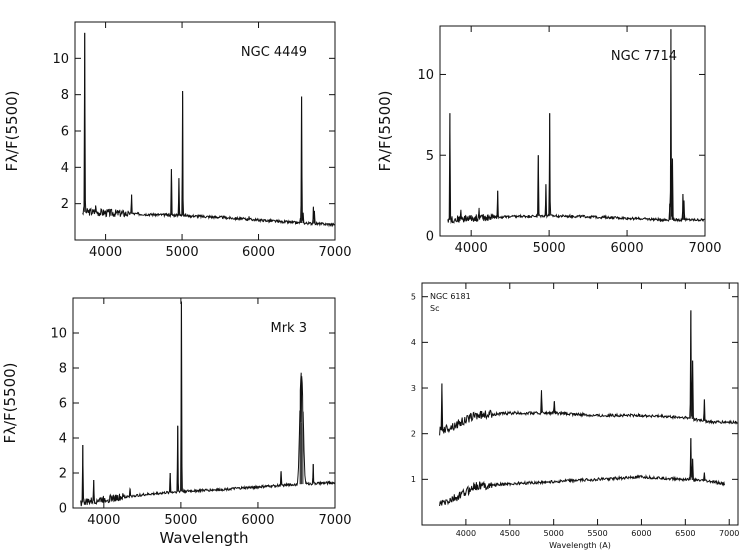 This screenshot has height=556, width=756. I want to click on x-tick-label: 4500, so click(510, 533).